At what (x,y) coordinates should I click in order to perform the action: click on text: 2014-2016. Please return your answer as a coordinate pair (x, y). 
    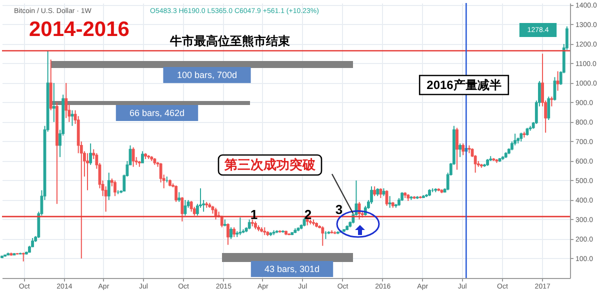
    Looking at the image, I should click on (79, 29).